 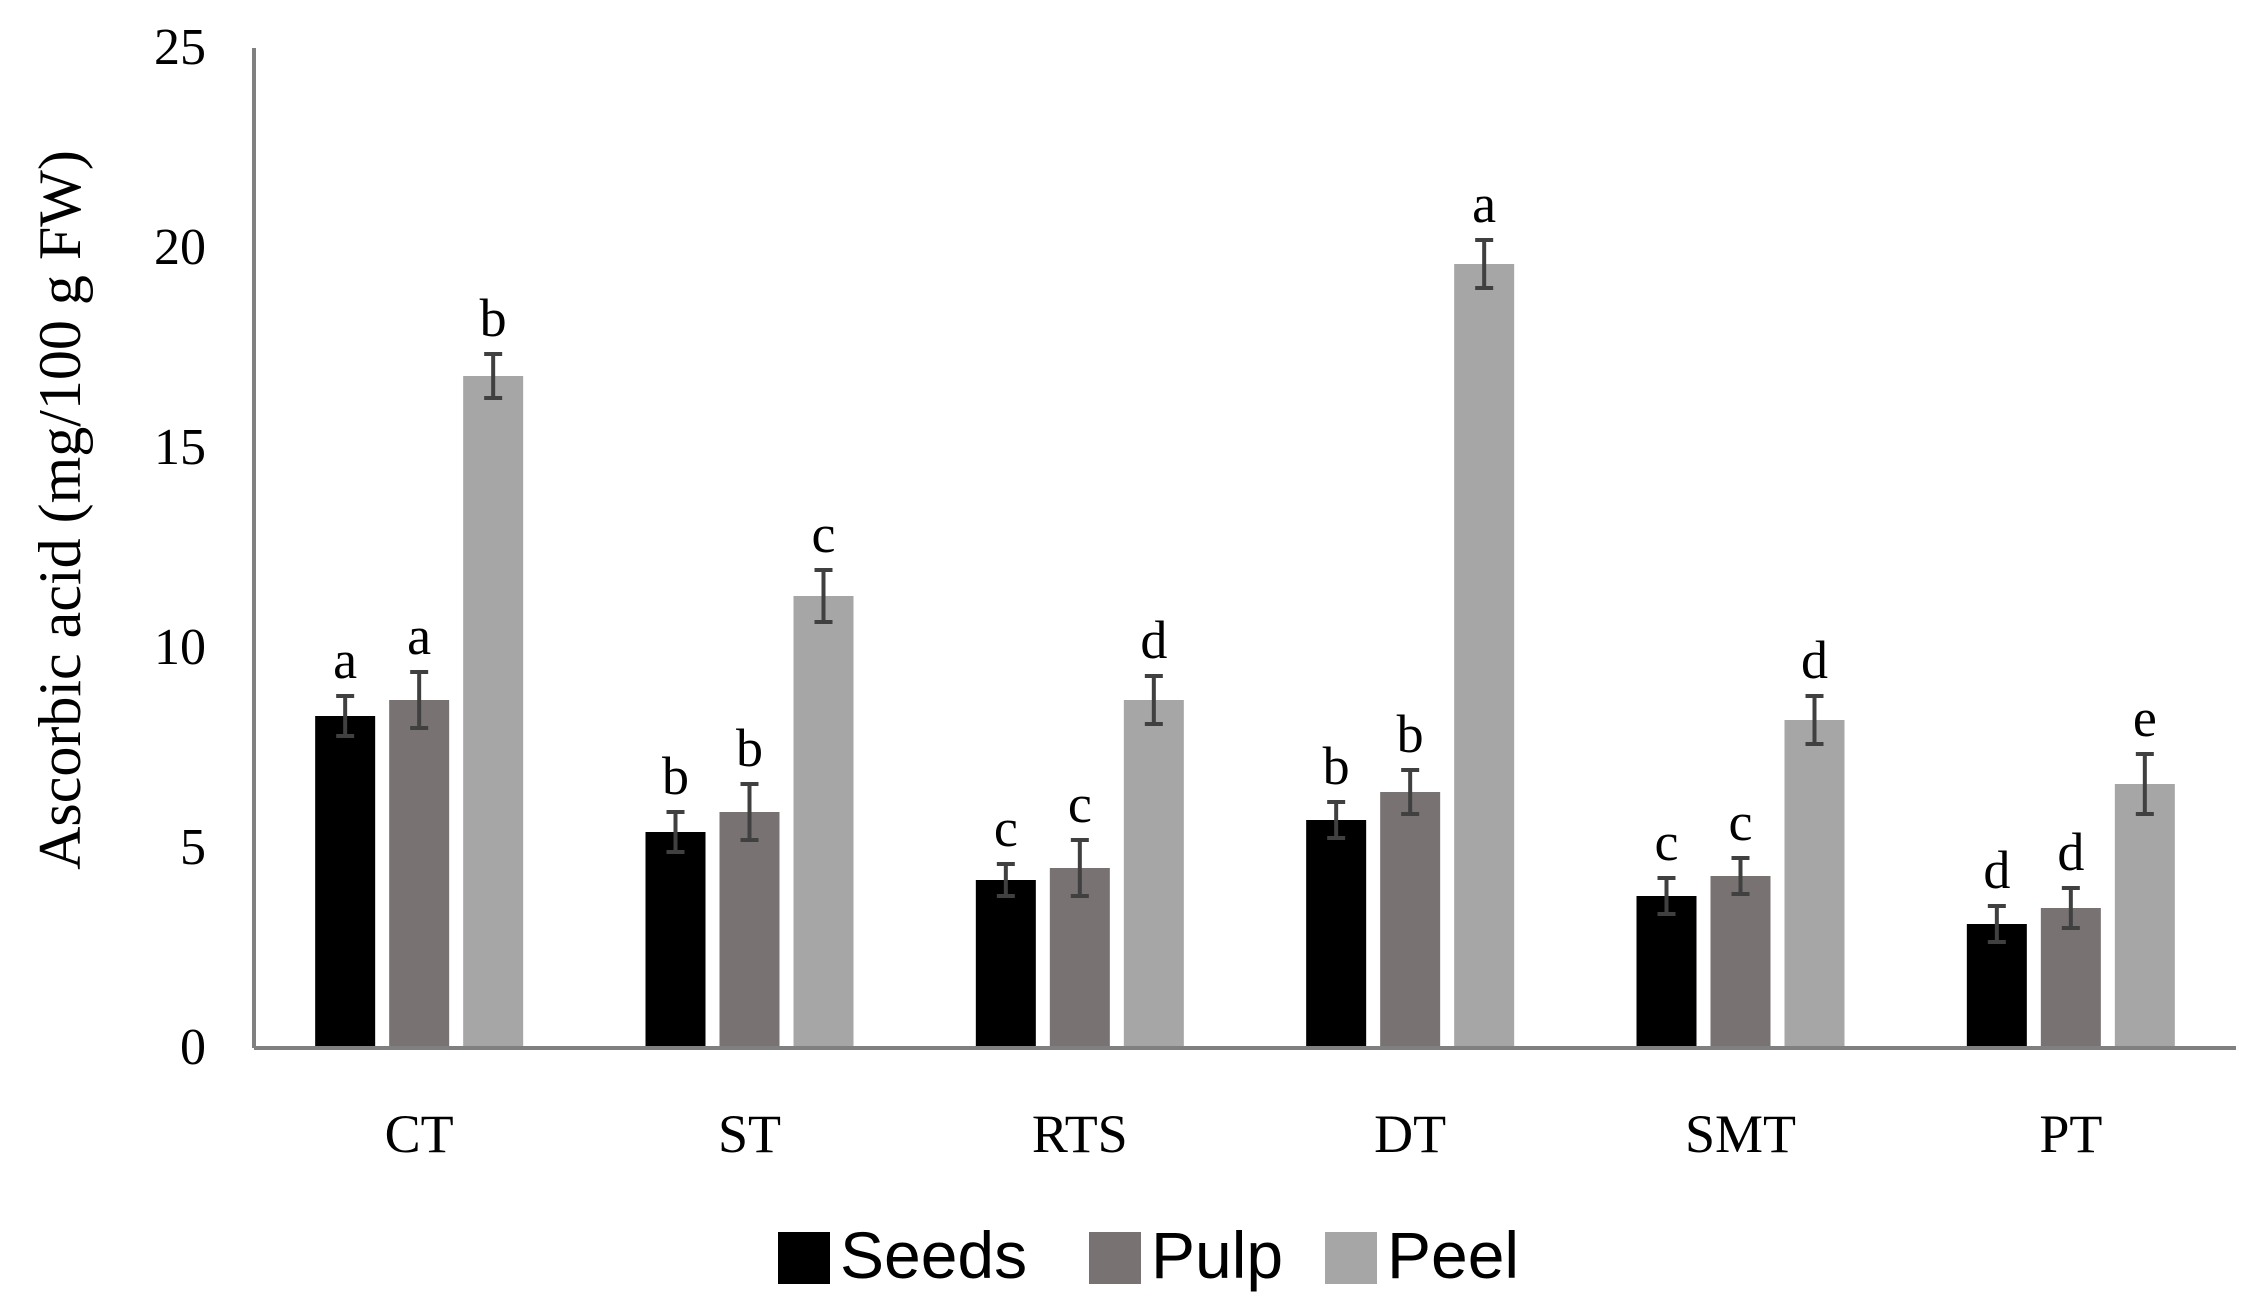 I want to click on legend: Seeds Pulp Peel, so click(x=1148, y=1255).